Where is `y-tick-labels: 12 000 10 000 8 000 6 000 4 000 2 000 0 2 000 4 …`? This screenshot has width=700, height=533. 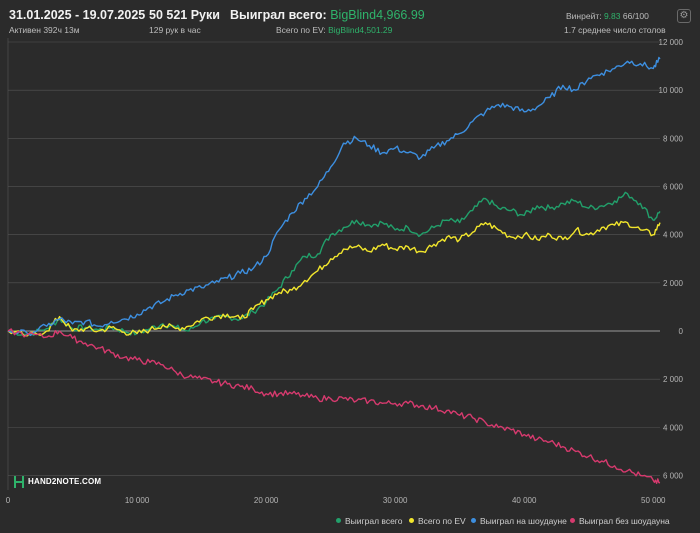
y-tick-labels: 12 000 10 000 8 000 6 000 4 000 2 000 0 2 000 4 … is located at coordinates (671, 259).